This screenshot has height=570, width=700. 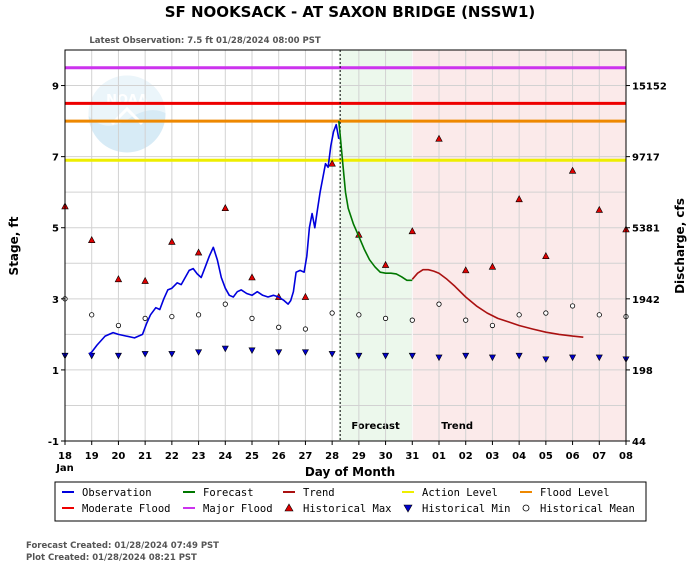 What do you see at coordinates (347, 509) in the screenshot?
I see `legend-historical-max-label: Historical Max` at bounding box center [347, 509].